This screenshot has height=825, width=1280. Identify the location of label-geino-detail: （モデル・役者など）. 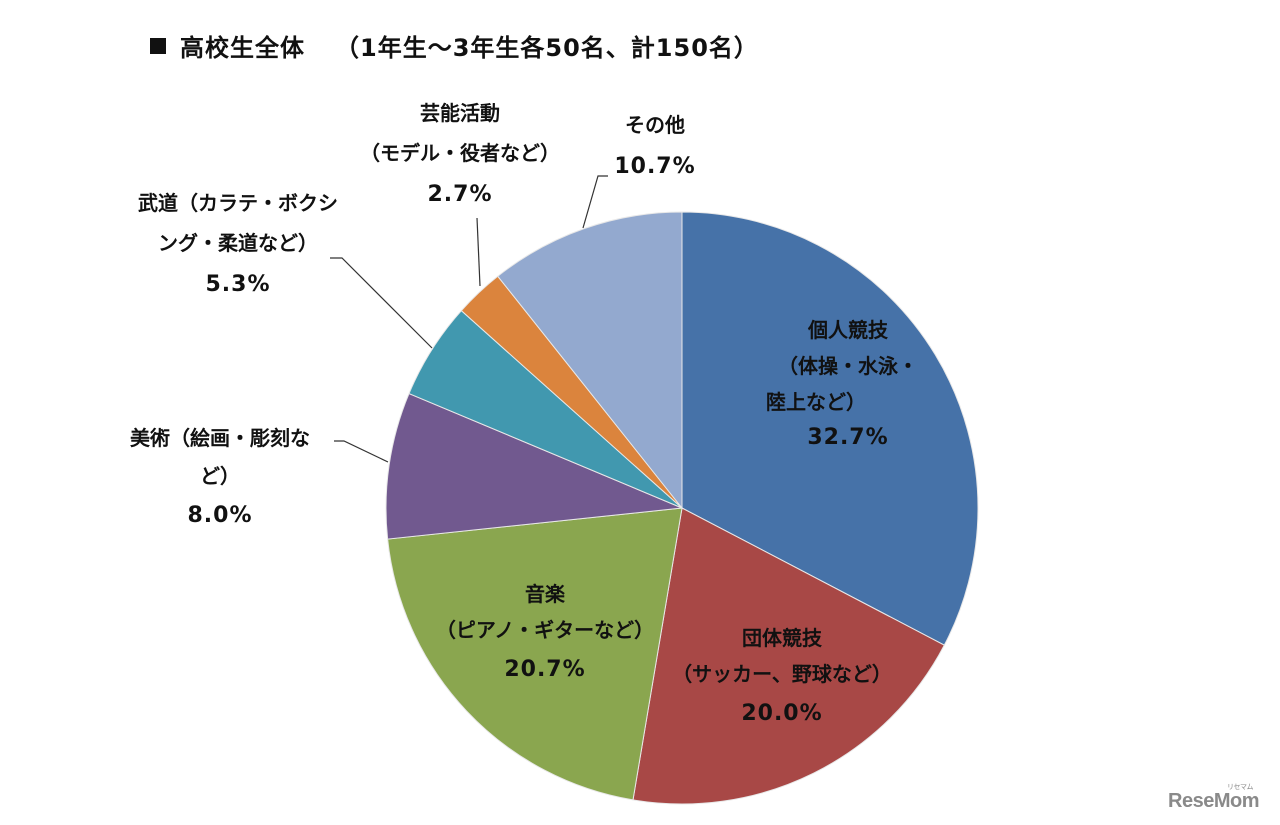
(460, 153).